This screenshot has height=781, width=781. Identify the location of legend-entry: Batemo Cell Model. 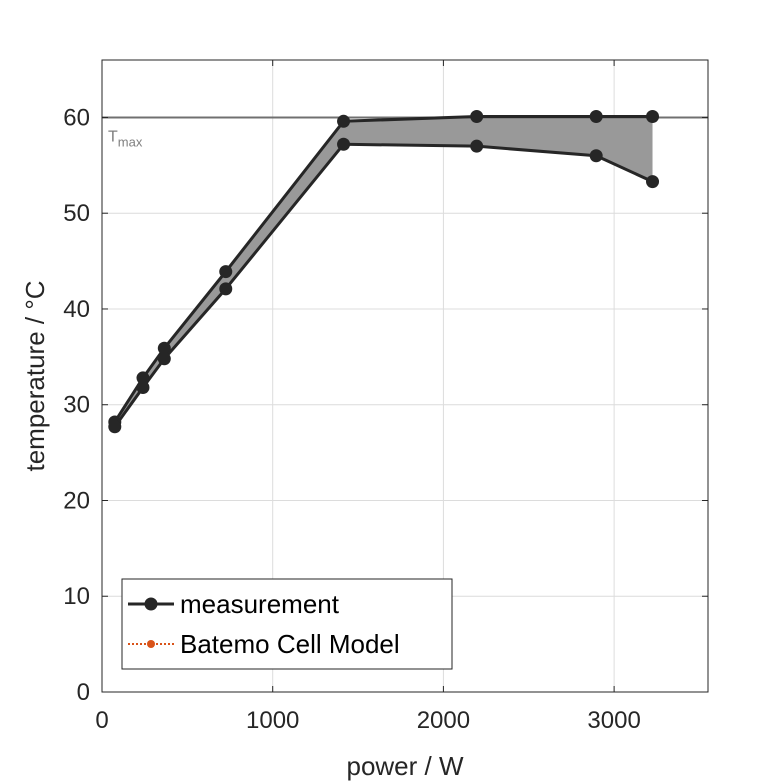
(264, 644).